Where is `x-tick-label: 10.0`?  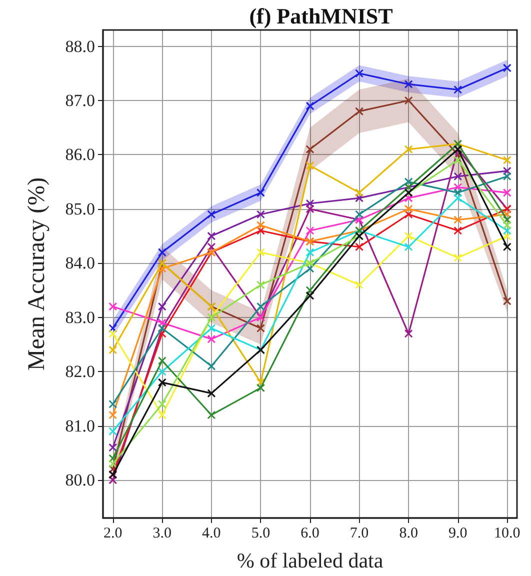
x-tick-label: 10.0 is located at coordinates (507, 534).